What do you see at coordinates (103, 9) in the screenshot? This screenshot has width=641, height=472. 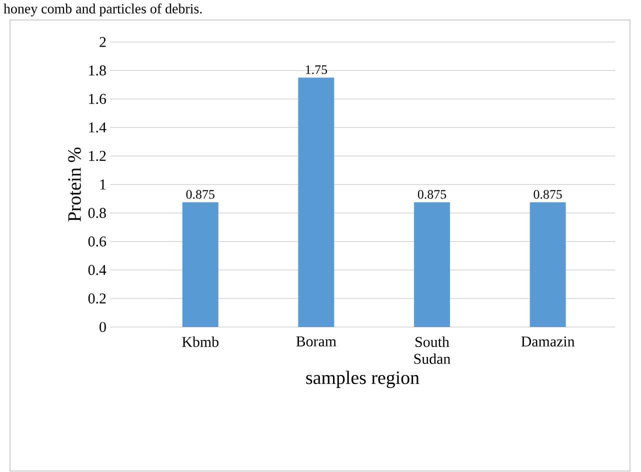 I see `text: honey comb and particles of debris.` at bounding box center [103, 9].